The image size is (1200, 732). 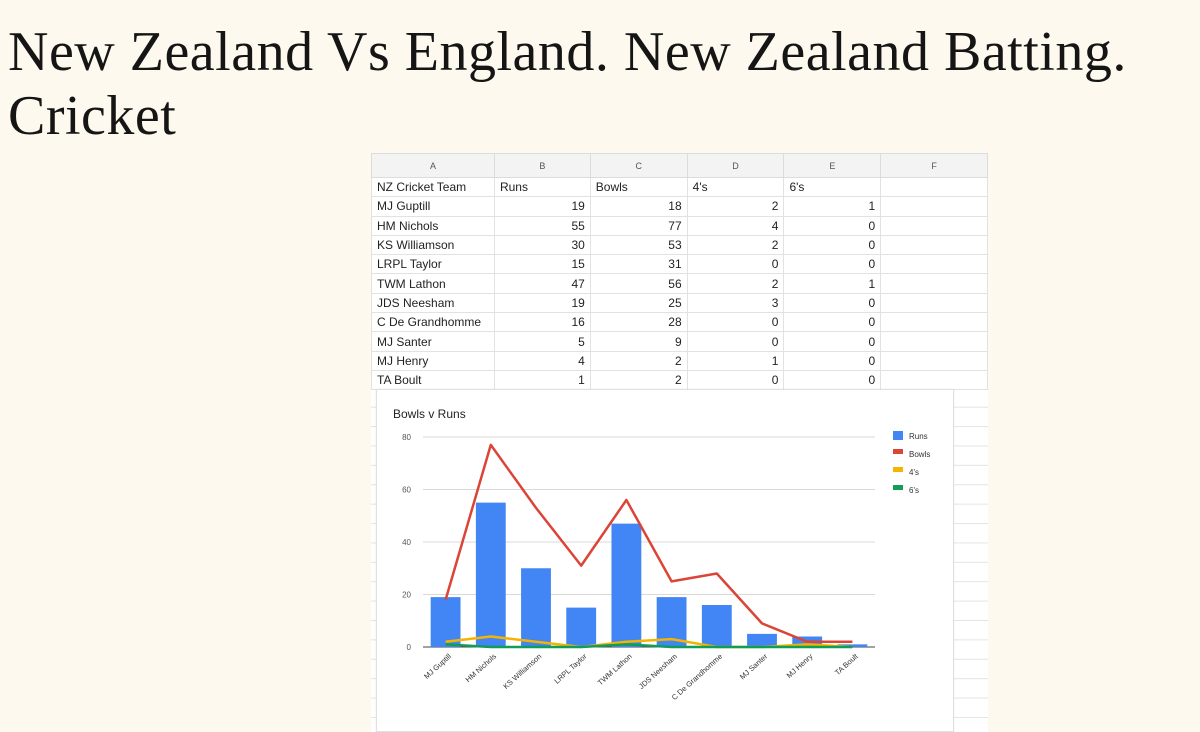 I want to click on player-name-cell: LRPL Taylor, so click(x=433, y=264).